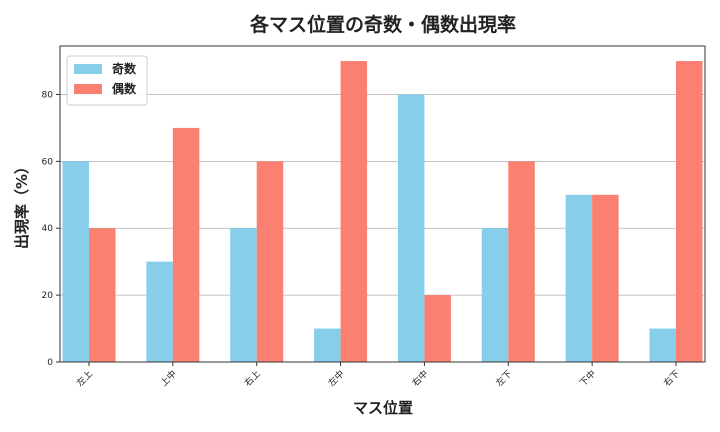  I want to click on x-tick-label: 下中, so click(587, 378).